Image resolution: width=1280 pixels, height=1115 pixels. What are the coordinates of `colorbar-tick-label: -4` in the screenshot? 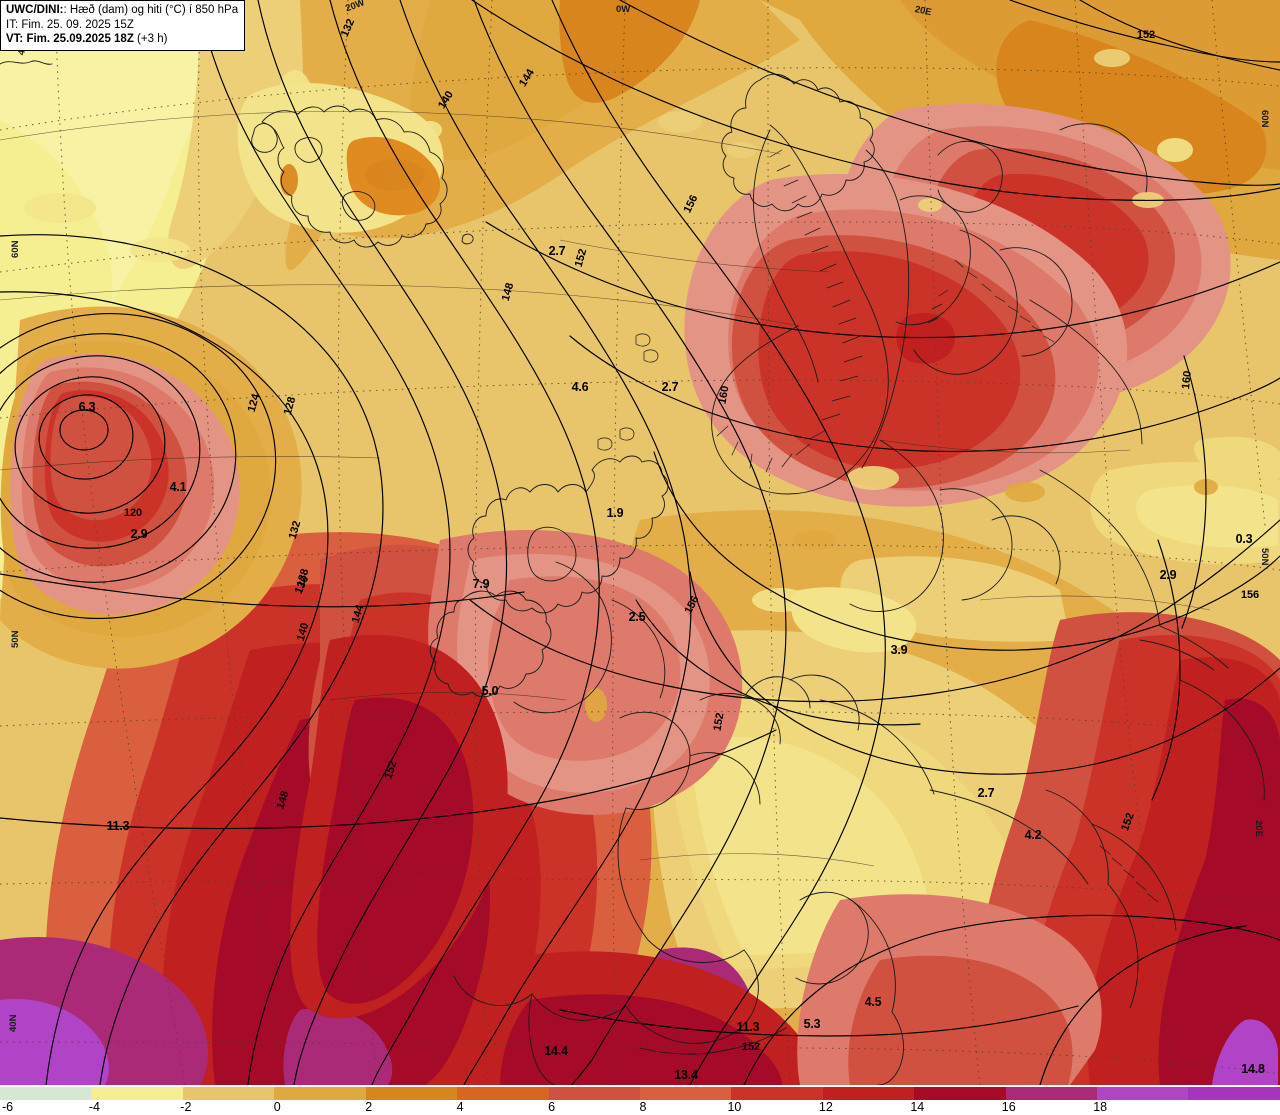 It's located at (94, 1107).